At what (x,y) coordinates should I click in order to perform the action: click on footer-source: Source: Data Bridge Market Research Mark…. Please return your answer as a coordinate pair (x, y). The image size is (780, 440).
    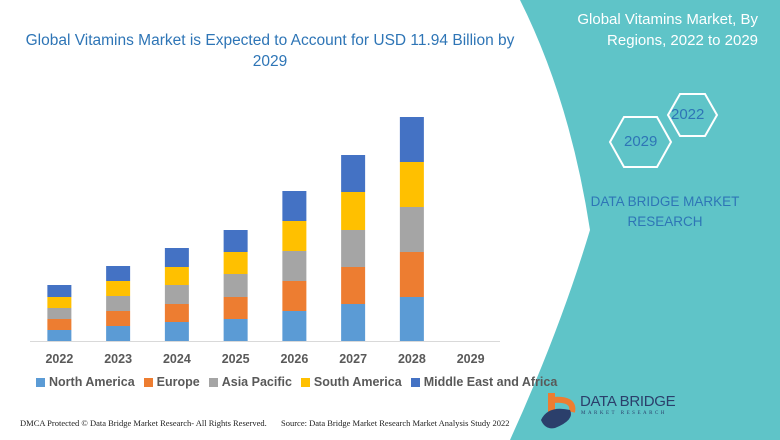
    Looking at the image, I should click on (395, 423).